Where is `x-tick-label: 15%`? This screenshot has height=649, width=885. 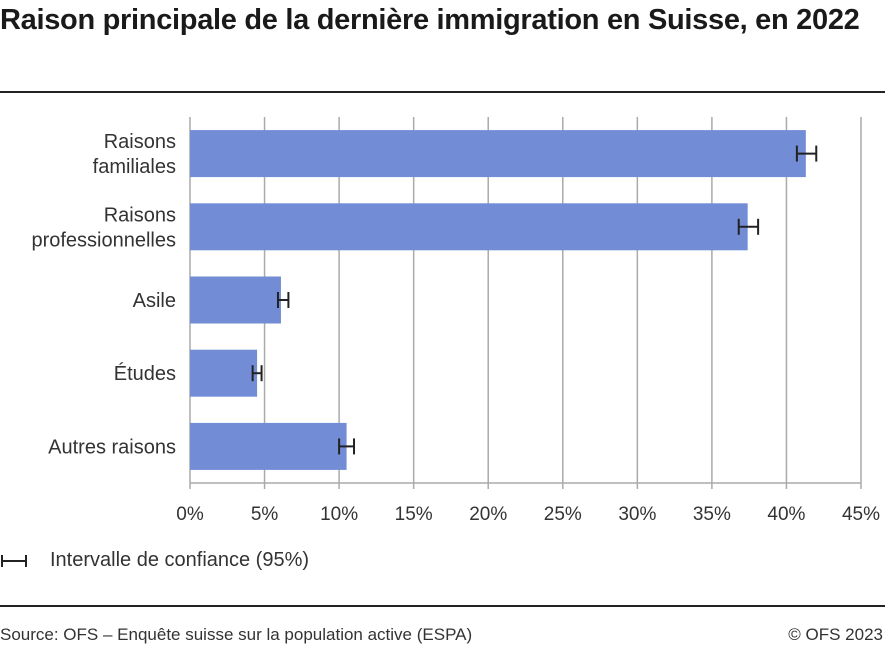
x-tick-label: 15% is located at coordinates (414, 514).